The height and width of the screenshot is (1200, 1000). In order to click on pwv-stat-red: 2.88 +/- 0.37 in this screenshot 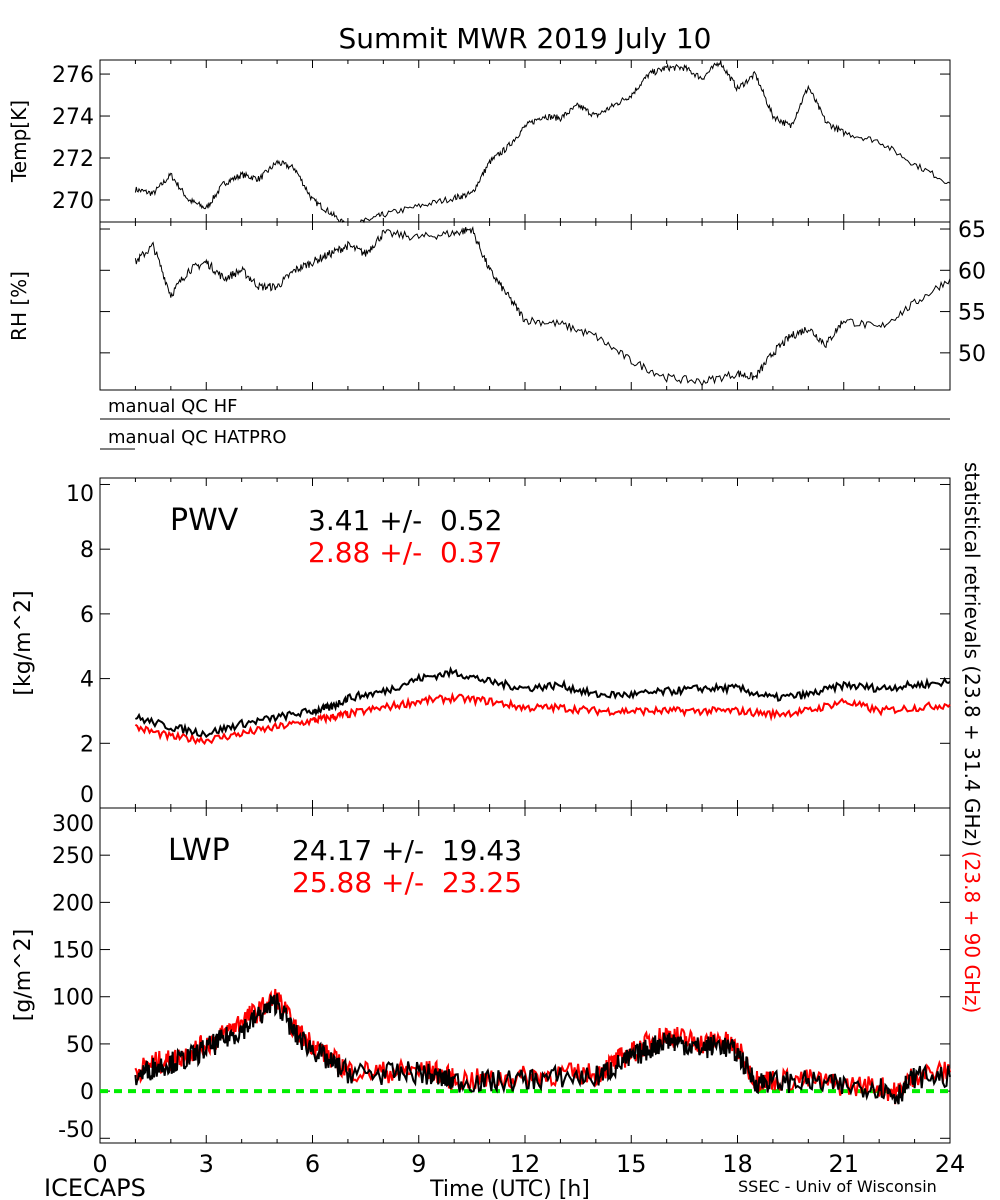, I will do `click(405, 552)`.